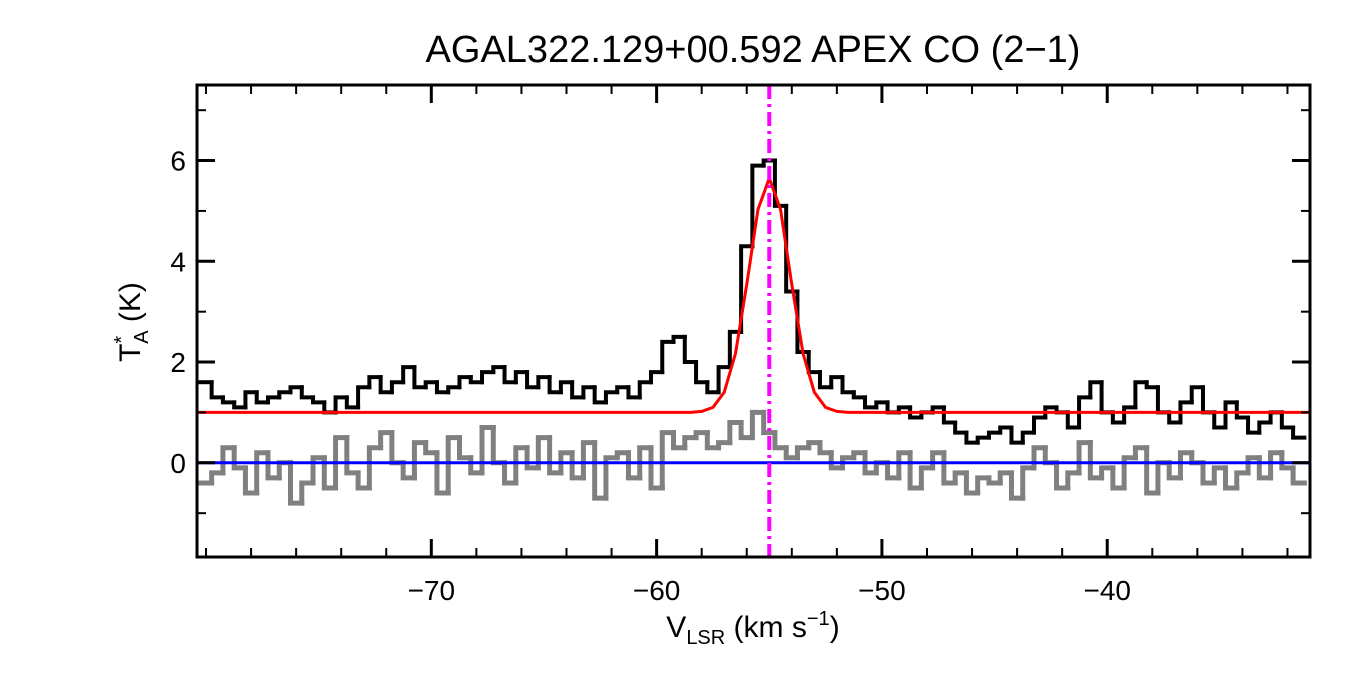  What do you see at coordinates (130, 353) in the screenshot?
I see `y-label-main: T` at bounding box center [130, 353].